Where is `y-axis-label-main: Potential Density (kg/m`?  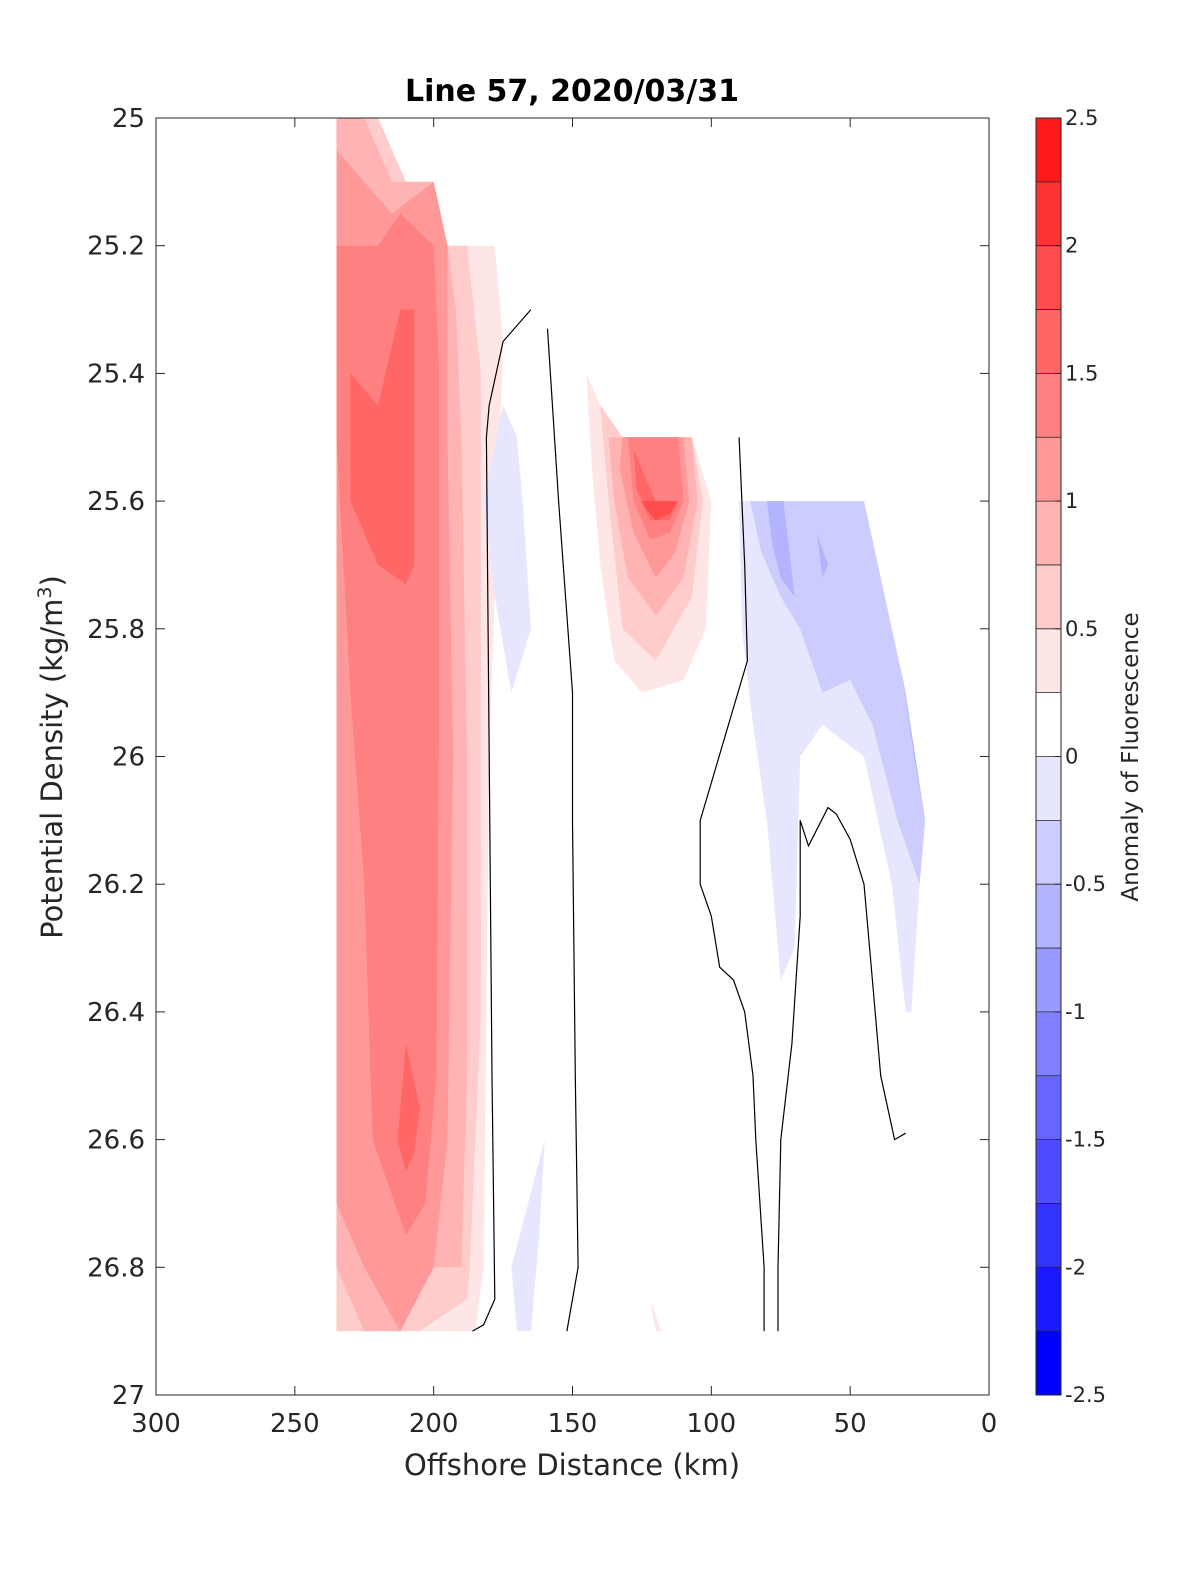
y-axis-label-main: Potential Density (kg/m is located at coordinates (52, 769).